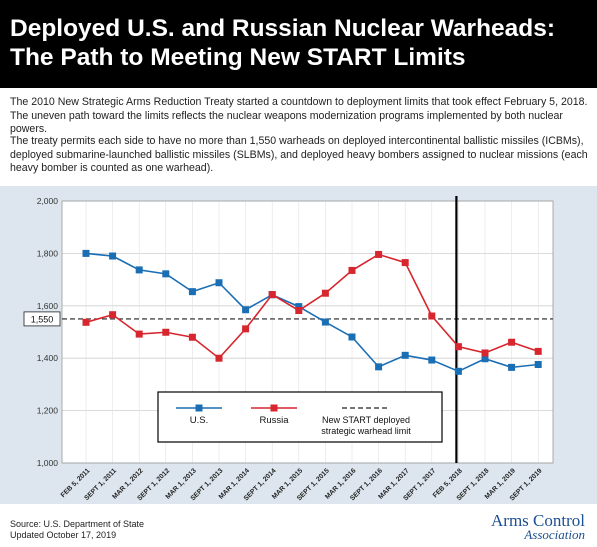 This screenshot has height=547, width=597. Describe the element at coordinates (77, 524) in the screenshot. I see `source-line: Source: U.S. Department of State` at that location.